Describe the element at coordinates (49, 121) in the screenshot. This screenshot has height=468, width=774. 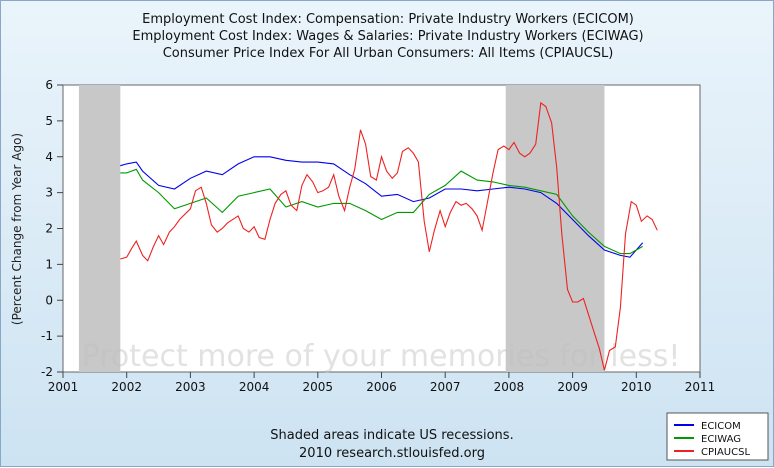
I see `y-tick-label: 5` at that location.